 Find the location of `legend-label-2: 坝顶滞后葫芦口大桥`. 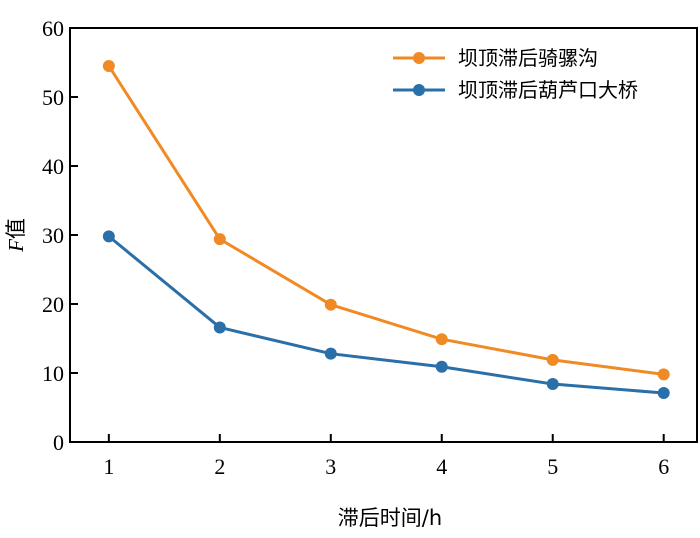

legend-label-2: 坝顶滞后葫芦口大桥 is located at coordinates (548, 90).